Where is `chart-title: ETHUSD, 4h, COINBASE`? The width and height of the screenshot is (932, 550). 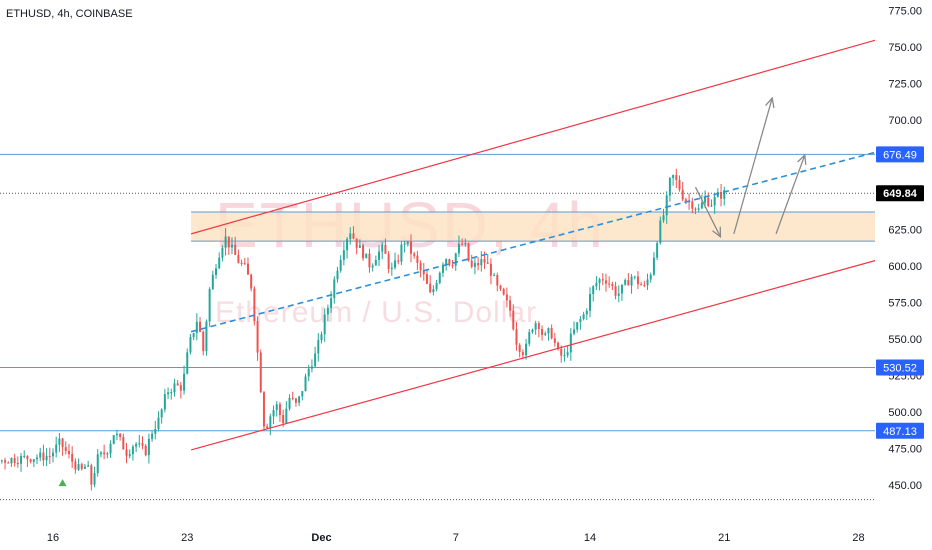 chart-title: ETHUSD, 4h, COINBASE is located at coordinates (69, 14).